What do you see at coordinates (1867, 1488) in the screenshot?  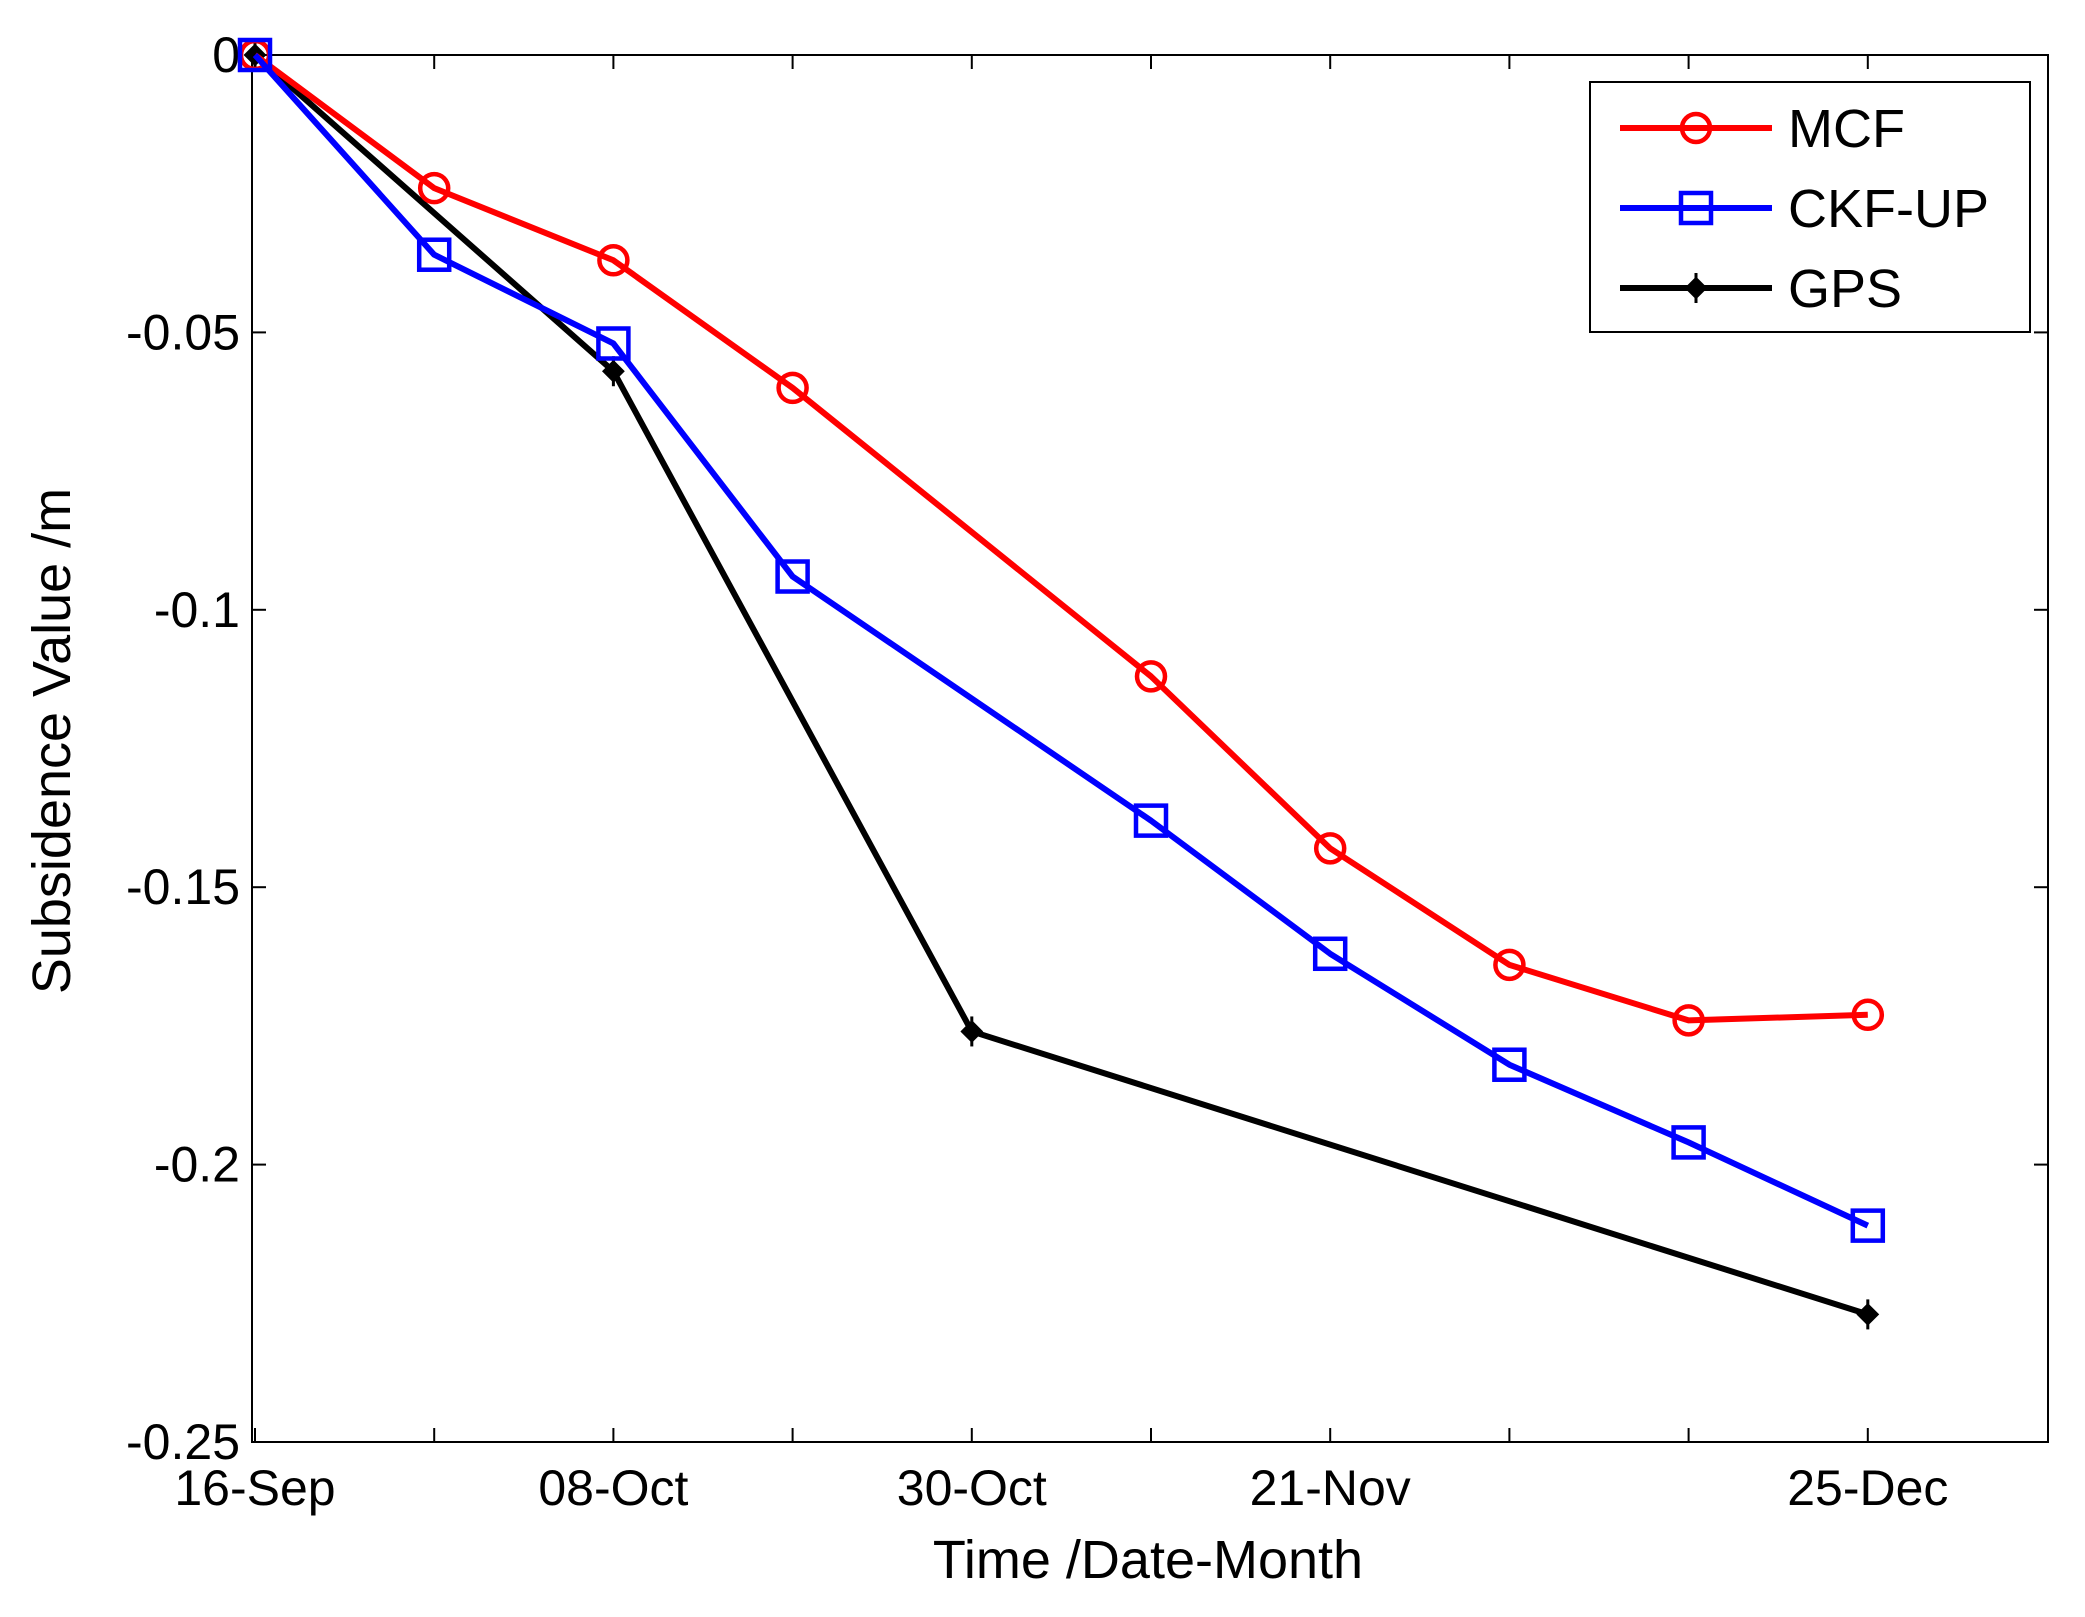 I see `x-tick-label: 25-Dec` at bounding box center [1867, 1488].